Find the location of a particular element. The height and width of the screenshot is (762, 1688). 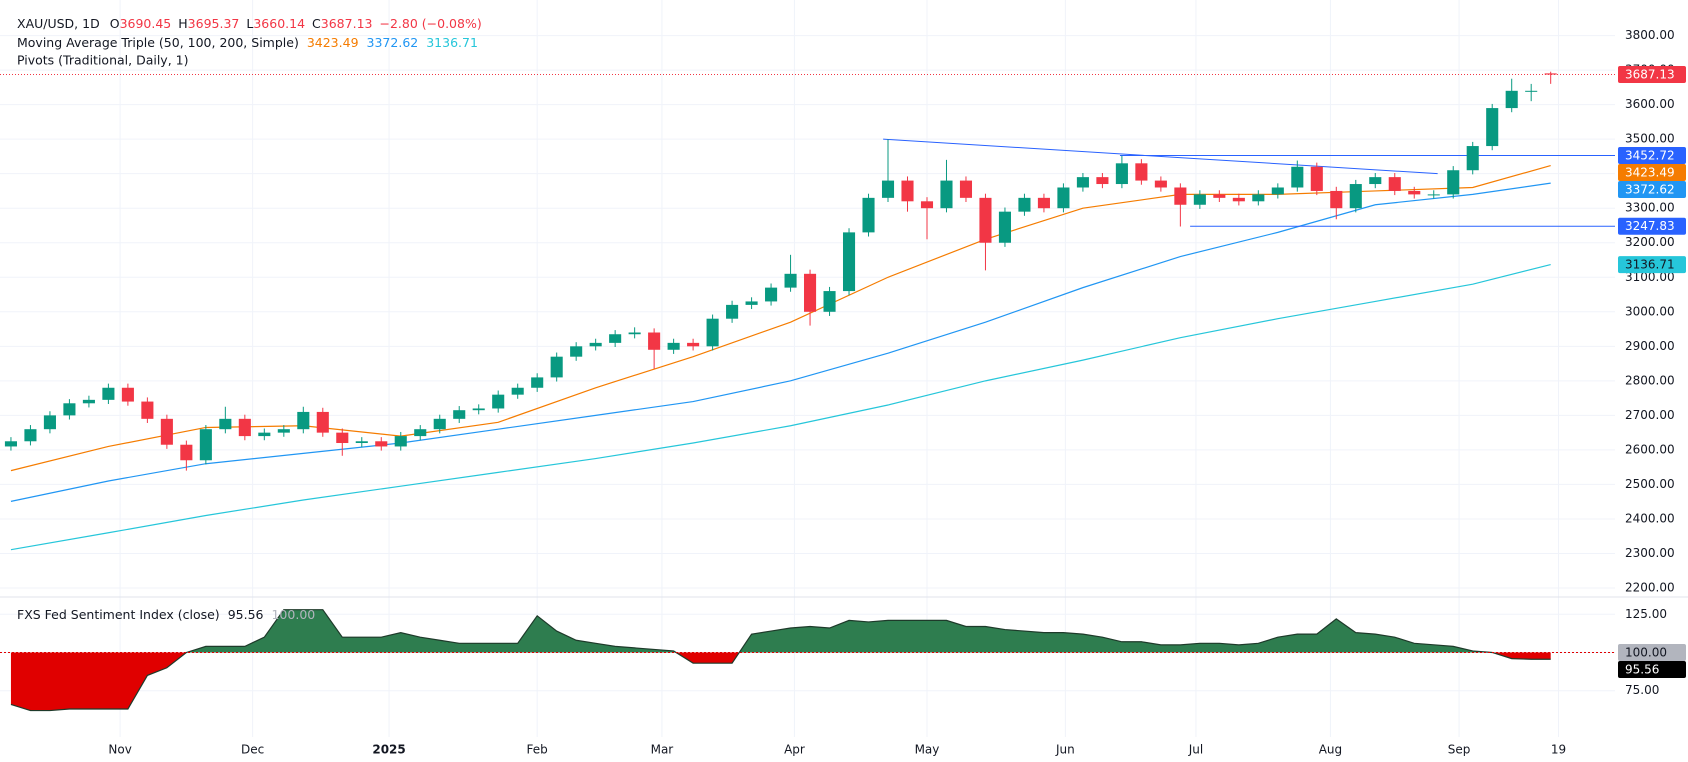

x-tick-label: Nov is located at coordinates (119, 750).